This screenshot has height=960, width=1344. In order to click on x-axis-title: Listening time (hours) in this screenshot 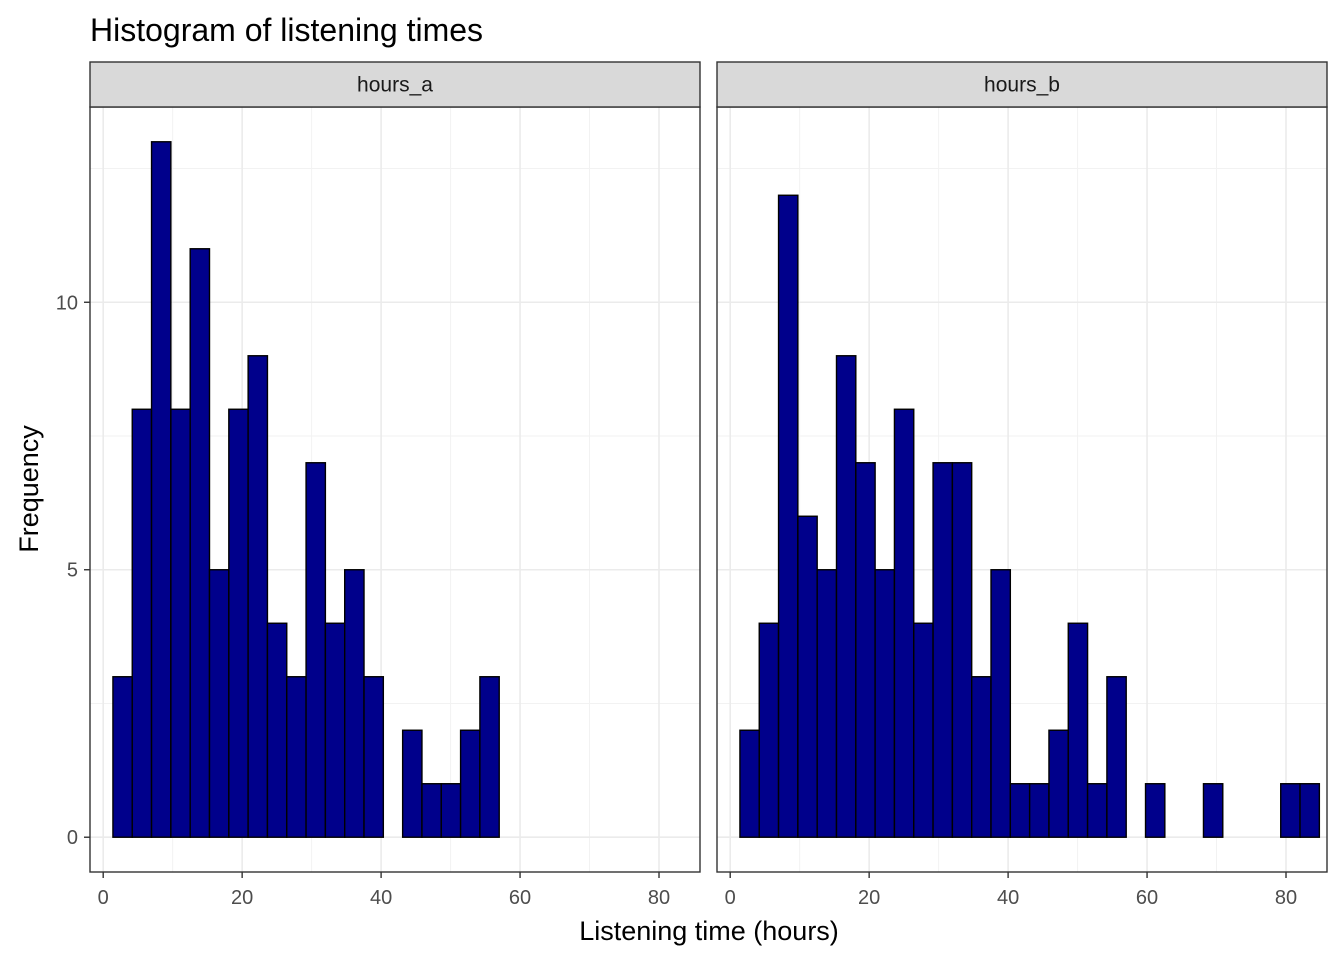, I will do `click(709, 931)`.